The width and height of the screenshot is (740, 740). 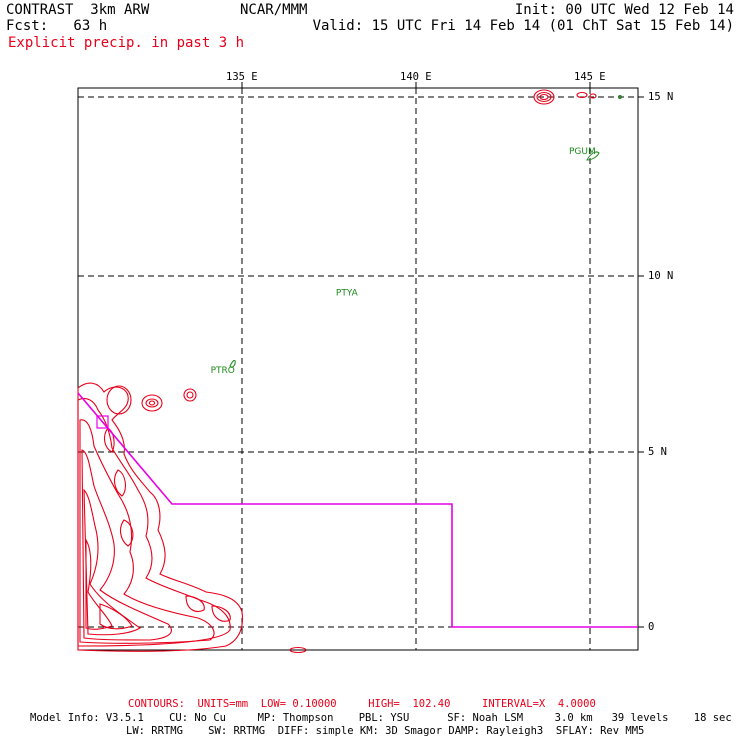 I want to click on forecast-hour: Fcst: 63 h, so click(x=57, y=26).